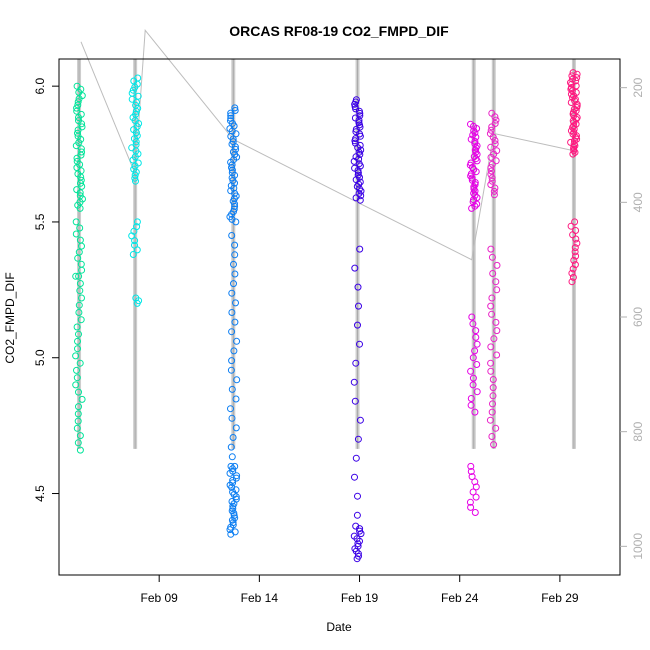 This screenshot has height=650, width=650. Describe the element at coordinates (638, 546) in the screenshot. I see `right-tick-label: 1000` at that location.